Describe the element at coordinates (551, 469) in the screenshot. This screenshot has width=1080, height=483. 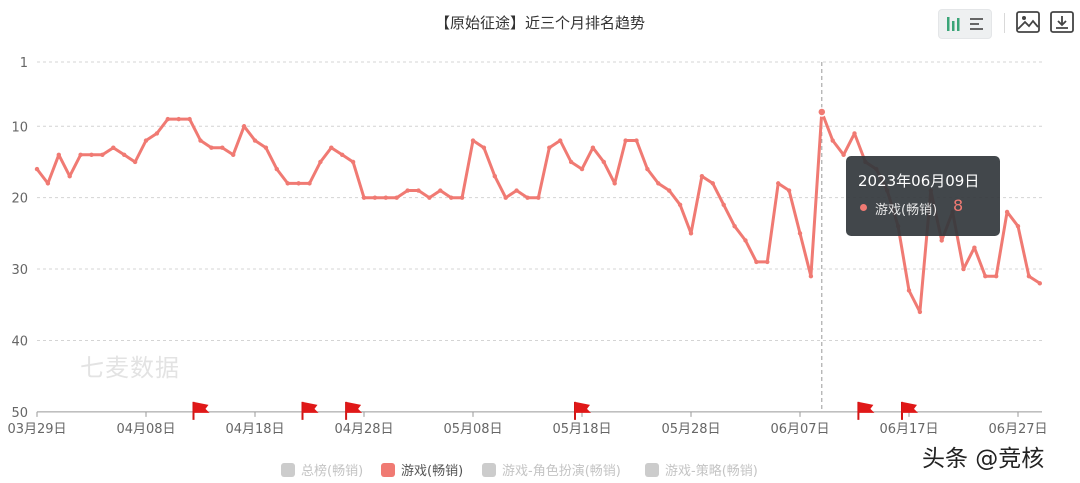
I see `legend-item-rpg: 游戏-角色扮演(畅销)` at that location.